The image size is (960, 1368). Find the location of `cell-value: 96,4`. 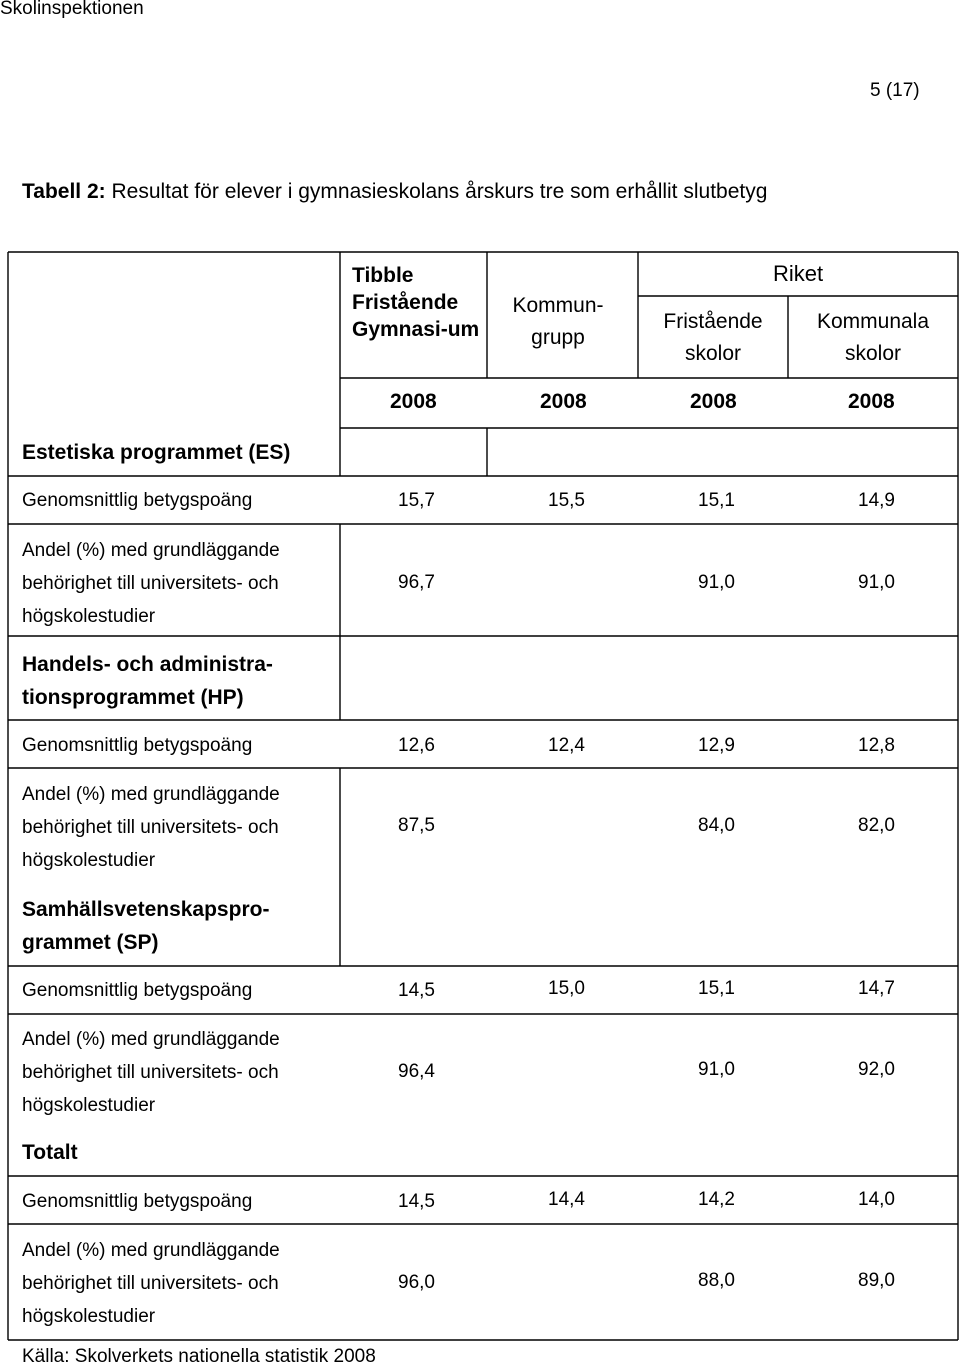

cell-value: 96,4 is located at coordinates (416, 1071).